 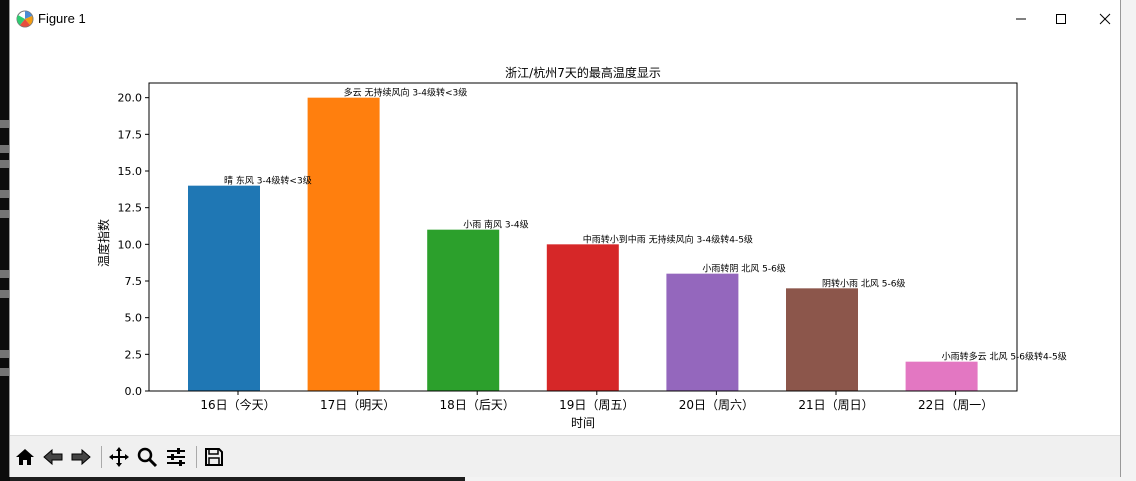 I want to click on back-arrow-icon, so click(x=53, y=457).